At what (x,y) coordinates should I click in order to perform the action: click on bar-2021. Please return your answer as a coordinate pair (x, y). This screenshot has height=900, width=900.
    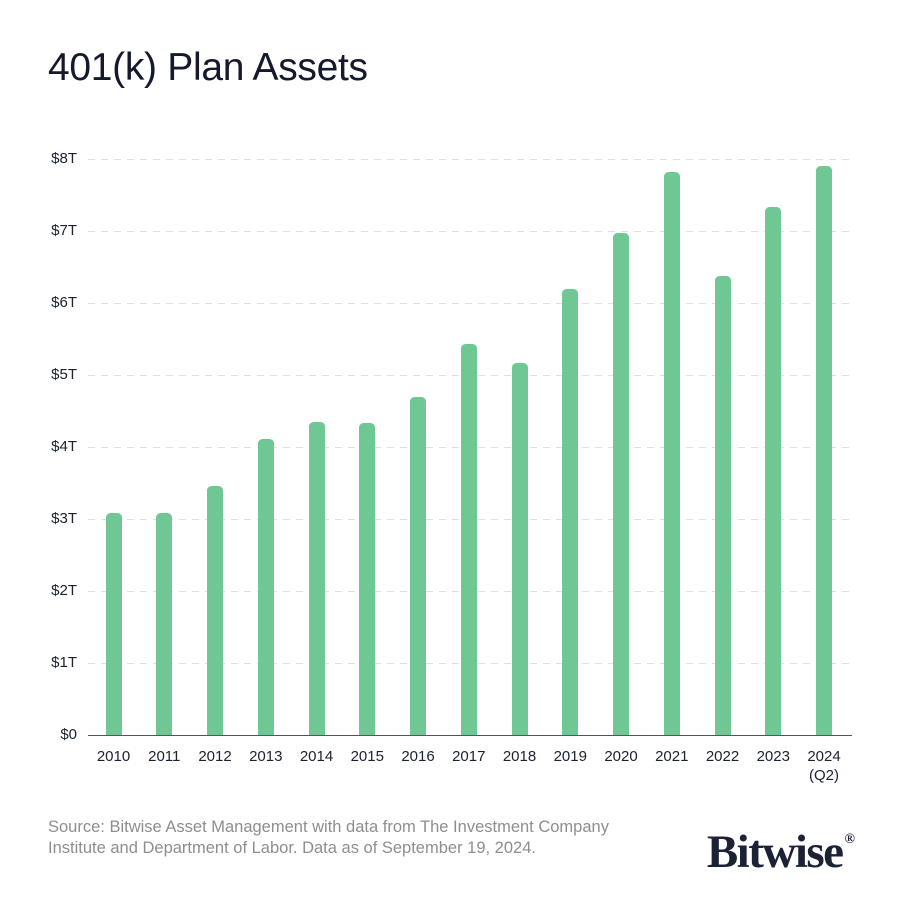
    Looking at the image, I should click on (671, 453).